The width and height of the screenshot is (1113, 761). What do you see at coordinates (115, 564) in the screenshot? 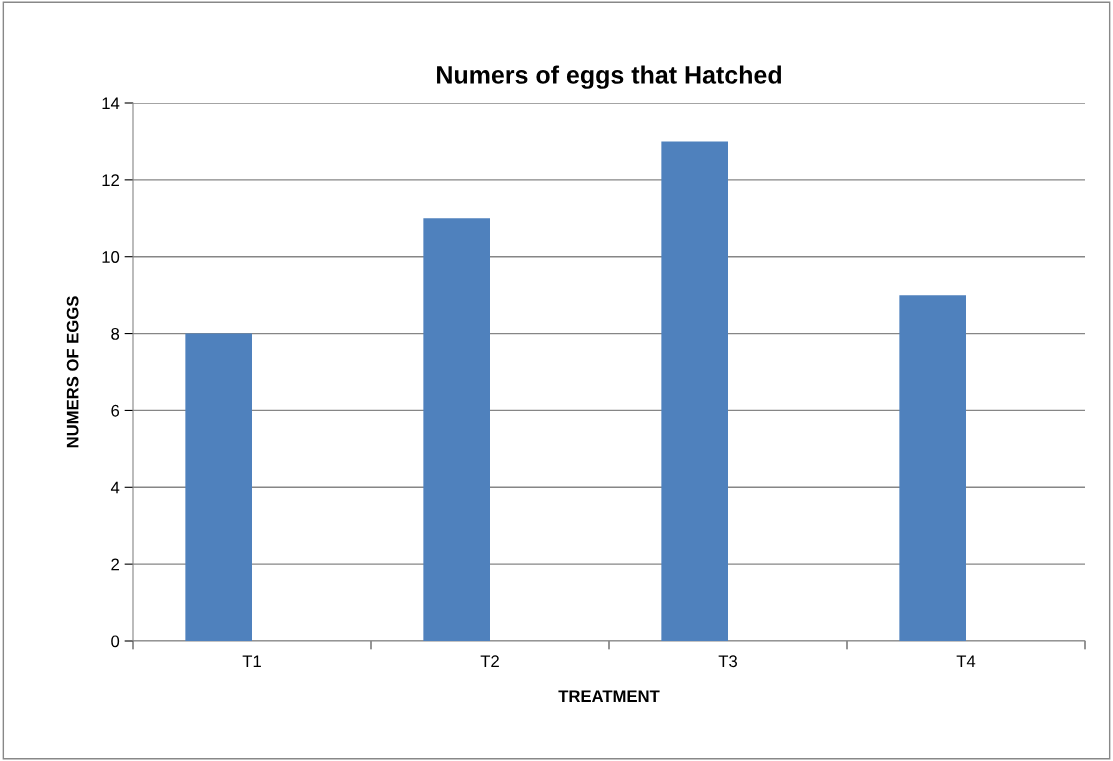
I see `y-tick-label: 2` at bounding box center [115, 564].